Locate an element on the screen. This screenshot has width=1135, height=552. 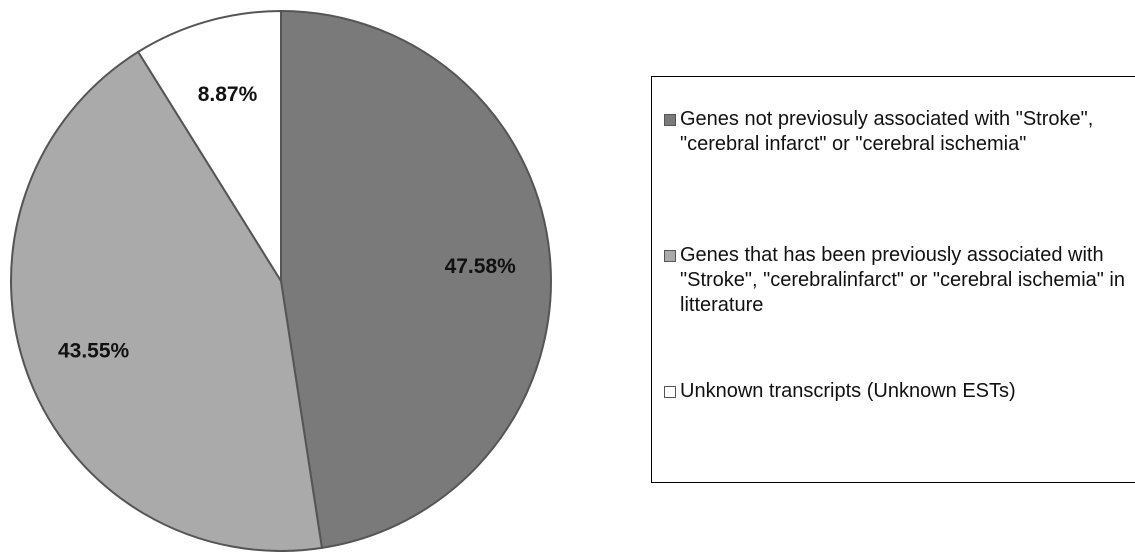
slice-label-unknown-transcripts: 8.87% is located at coordinates (228, 94).